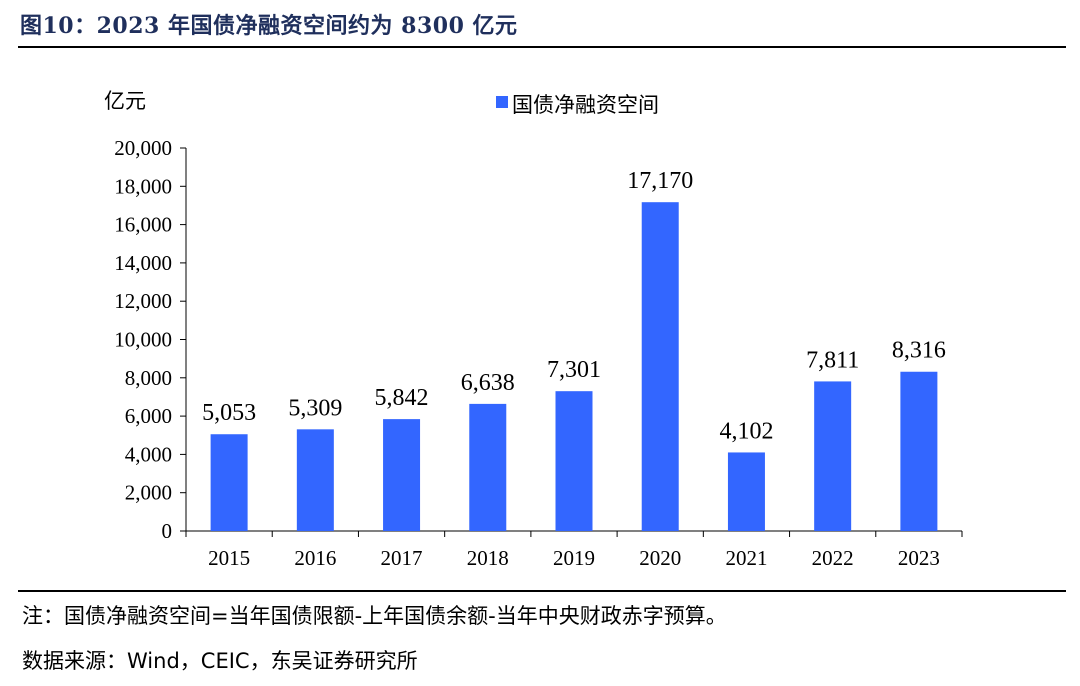  I want to click on x-tick-label: 2016, so click(315, 558).